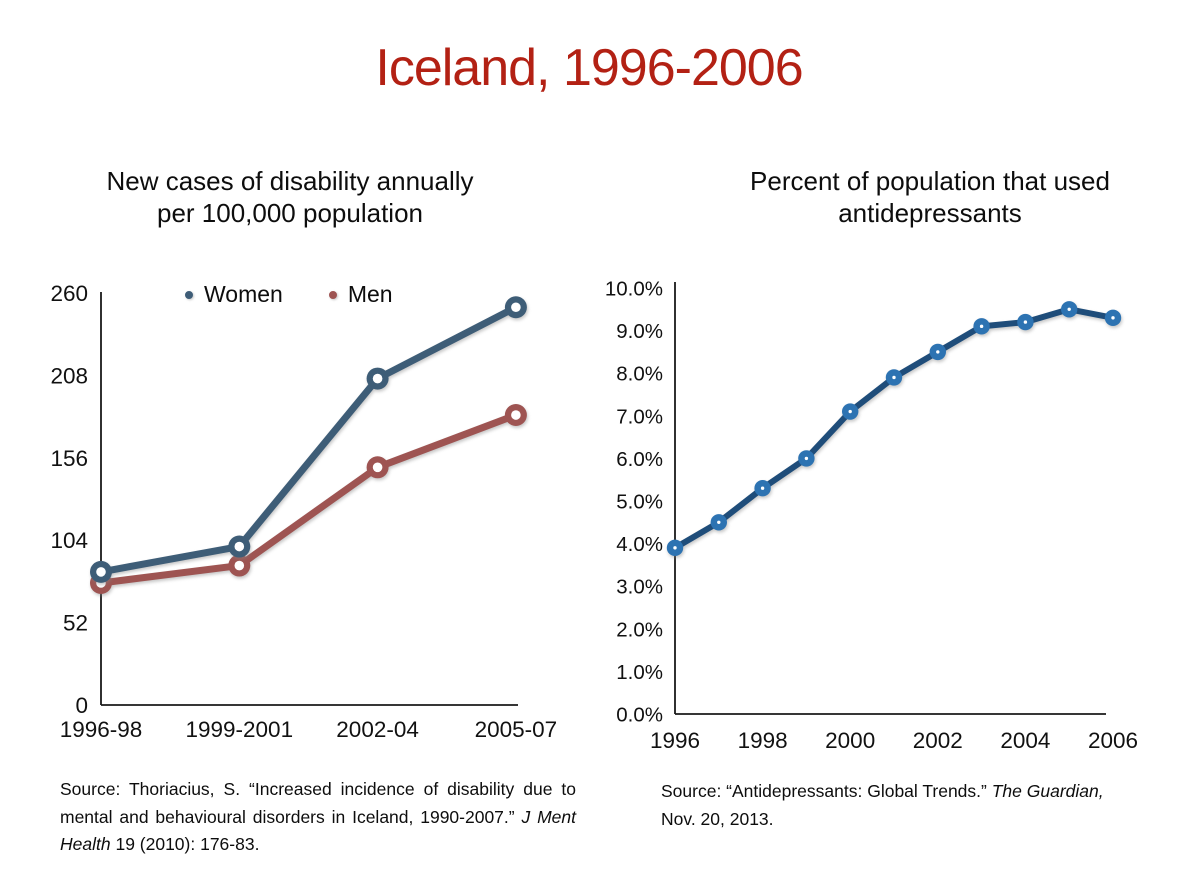 The width and height of the screenshot is (1178, 886). I want to click on svg-text: 2002-04, so click(377, 729).